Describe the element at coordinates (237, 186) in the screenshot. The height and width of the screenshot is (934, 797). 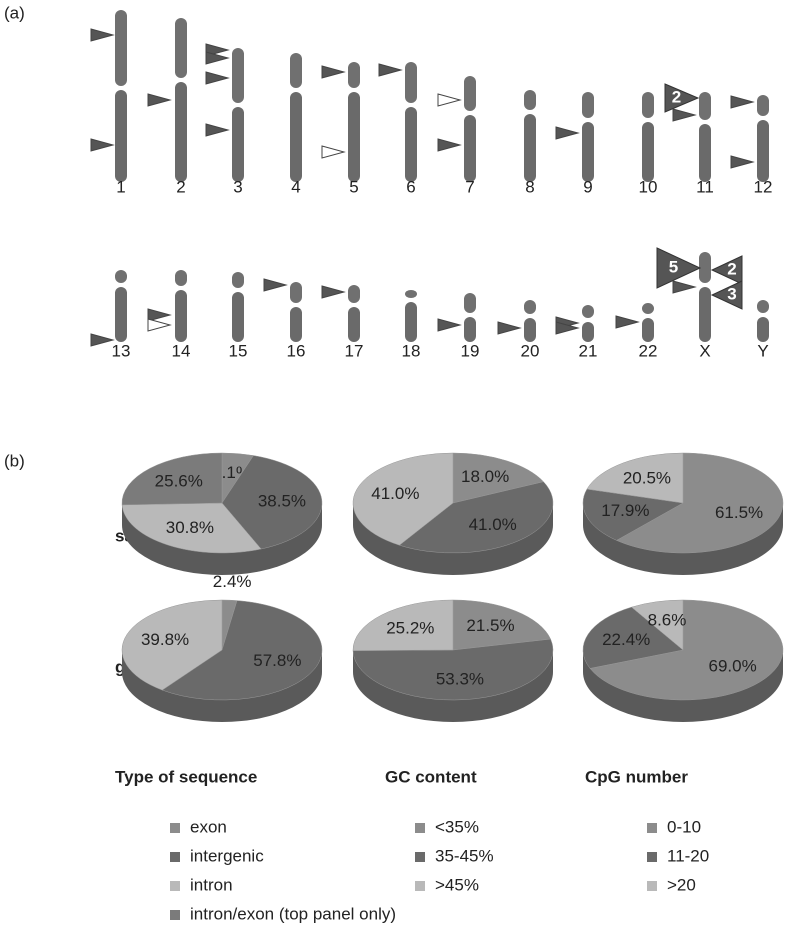
I see `chromosome-label: 3` at that location.